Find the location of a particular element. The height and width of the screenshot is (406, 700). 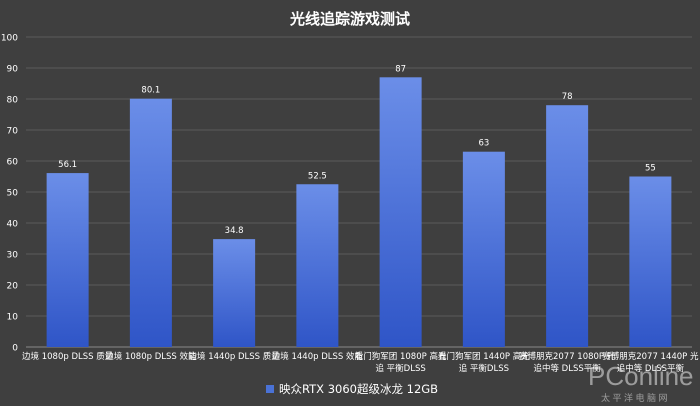

x-tick-label: 看门狗军团 1080P 高光 is located at coordinates (401, 356).